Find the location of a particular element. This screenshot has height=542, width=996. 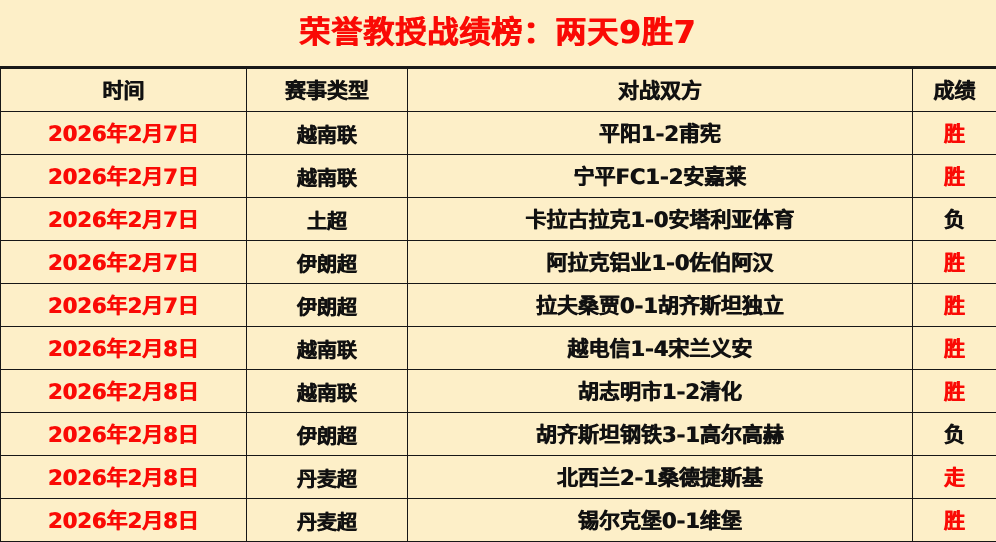

cell-match: 锡尔克堡0-1维堡 is located at coordinates (660, 520).